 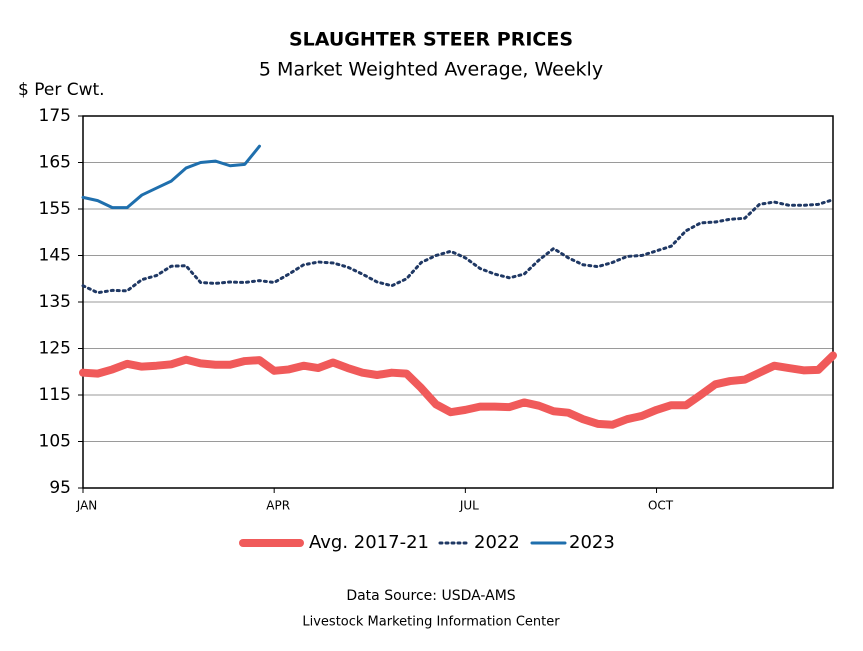 I want to click on y-tick-label: 155, so click(x=55, y=209).